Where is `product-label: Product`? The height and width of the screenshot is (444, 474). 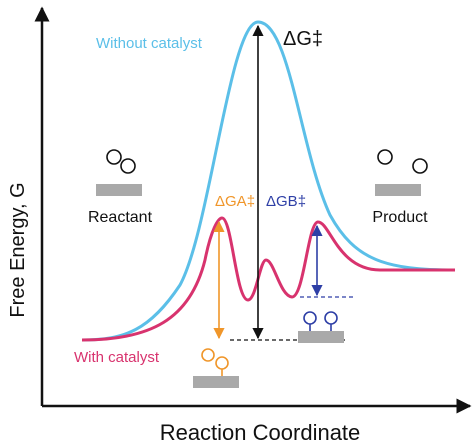
product-label: Product is located at coordinates (400, 217).